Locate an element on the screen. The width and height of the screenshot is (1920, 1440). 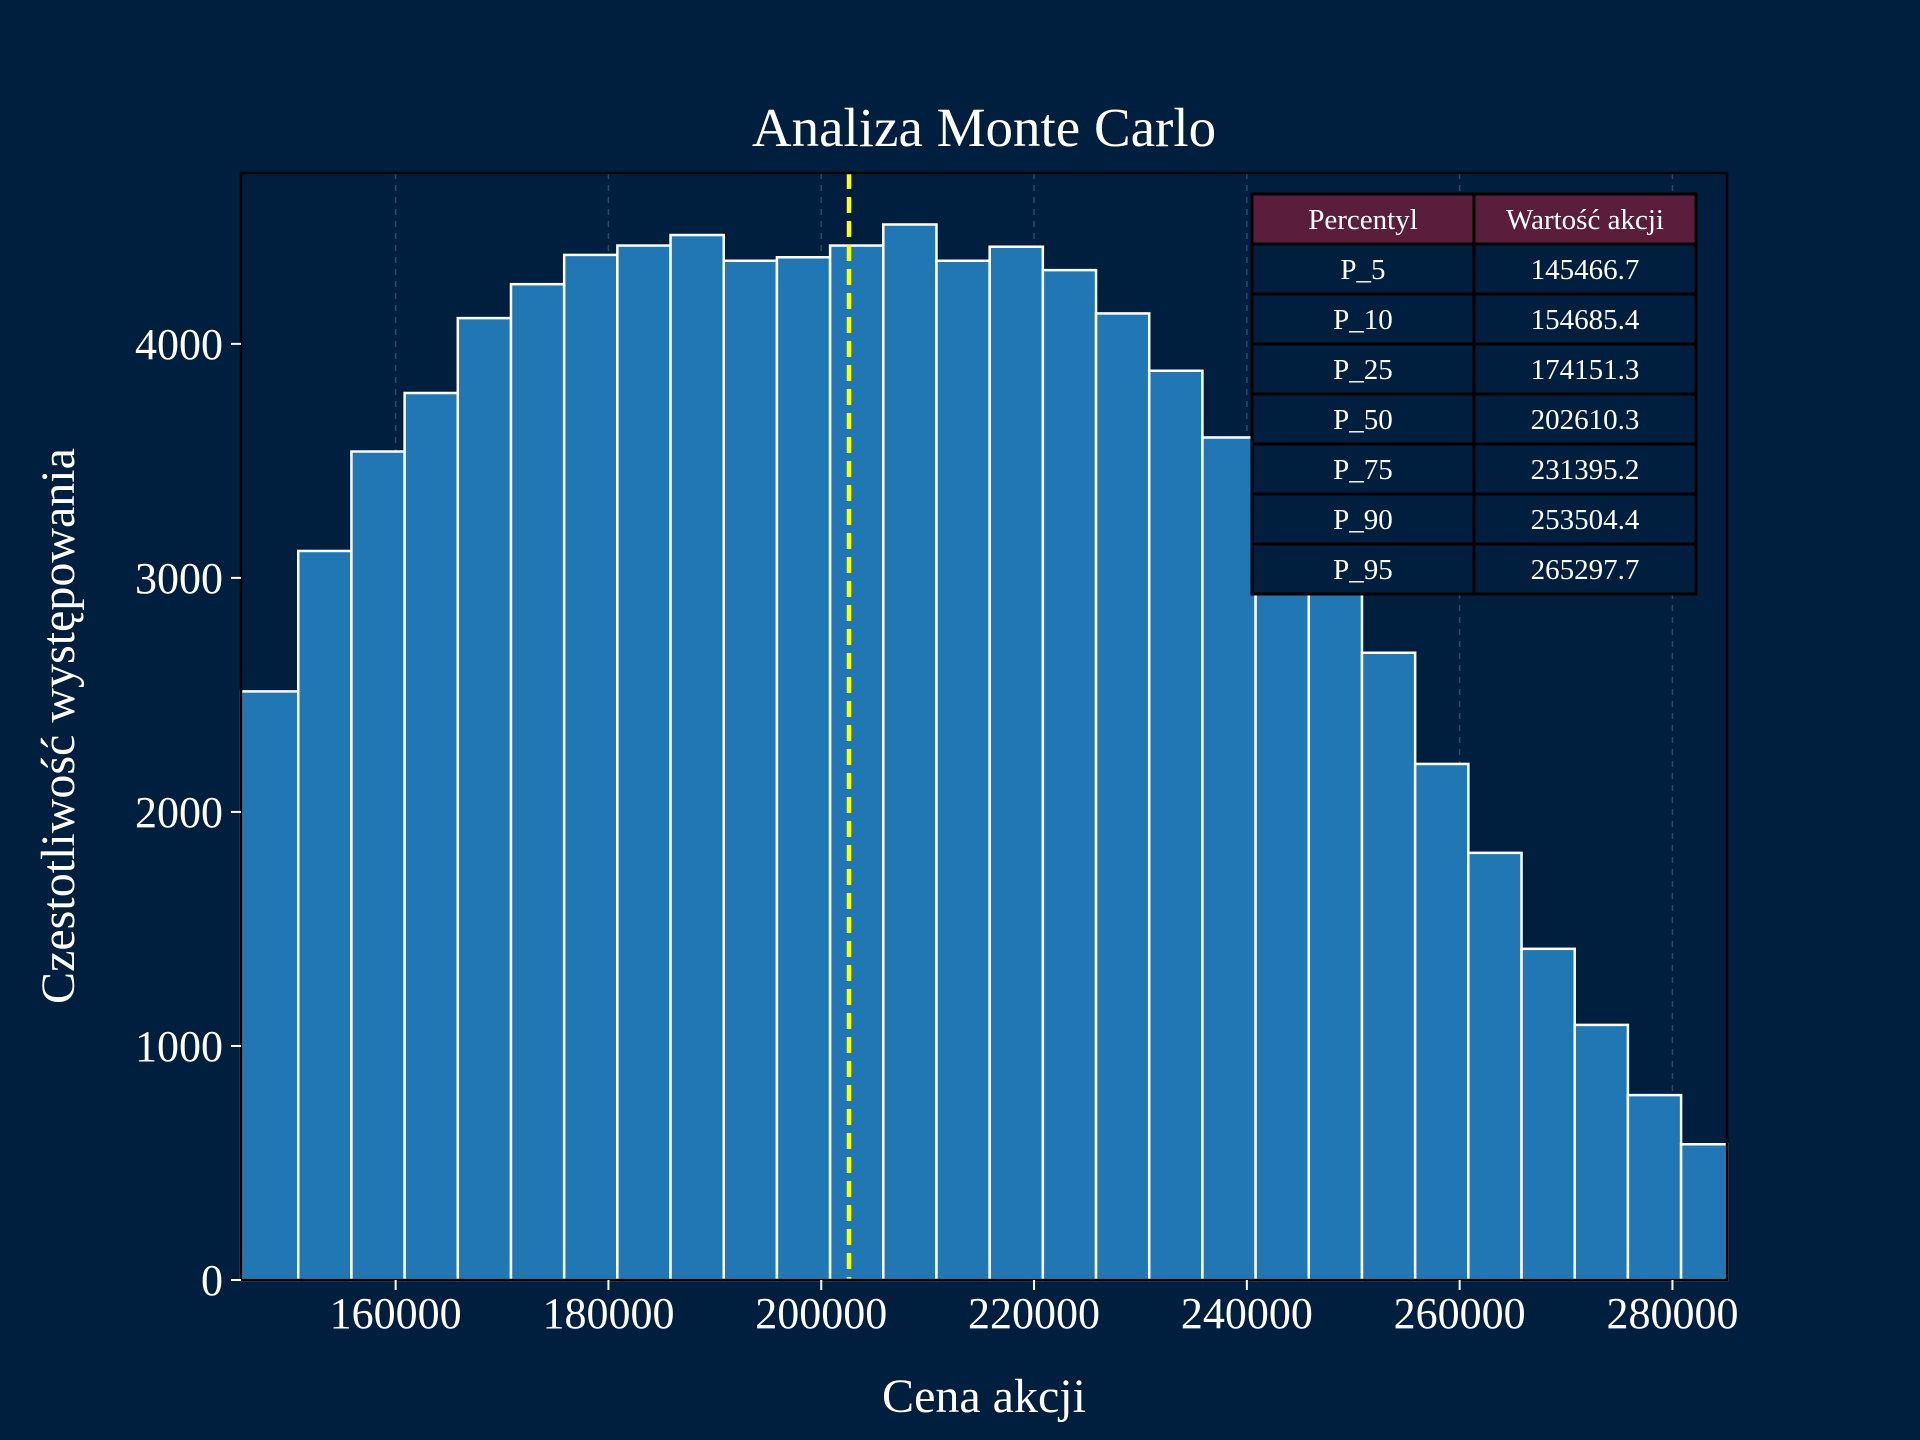
x-tick-label: 160000 is located at coordinates (396, 1313).